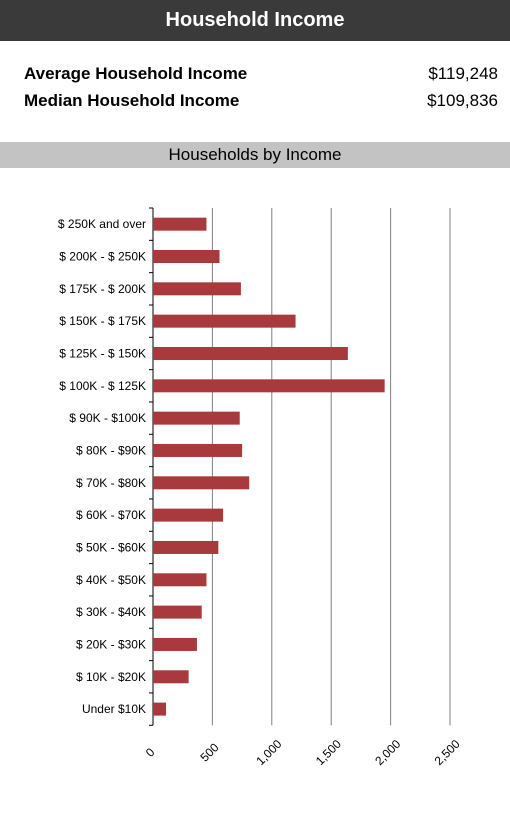 Image resolution: width=510 pixels, height=838 pixels. What do you see at coordinates (111, 547) in the screenshot?
I see `category-label: $ 50K - $60K` at bounding box center [111, 547].